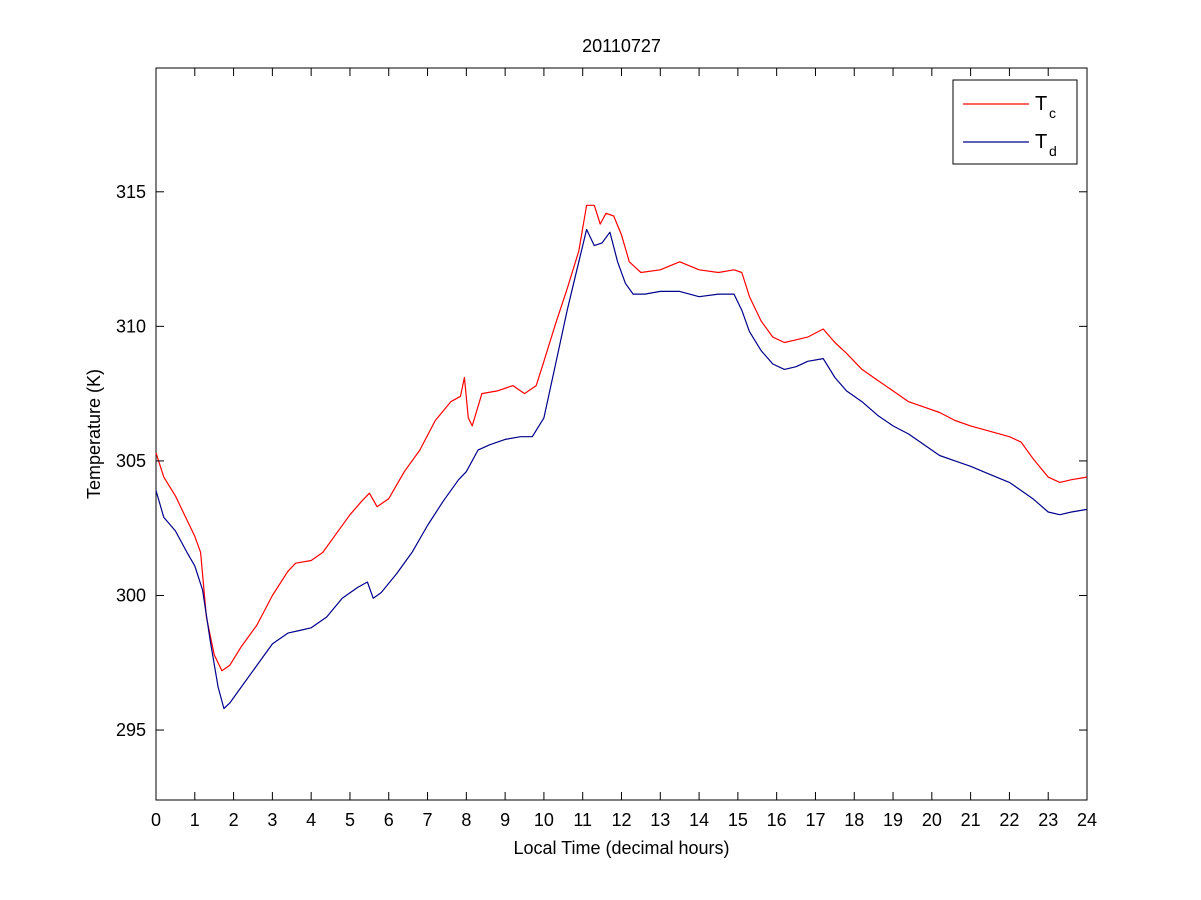 This screenshot has width=1201, height=900. What do you see at coordinates (94, 434) in the screenshot?
I see `y-axis-title: Temperature (K)` at bounding box center [94, 434].